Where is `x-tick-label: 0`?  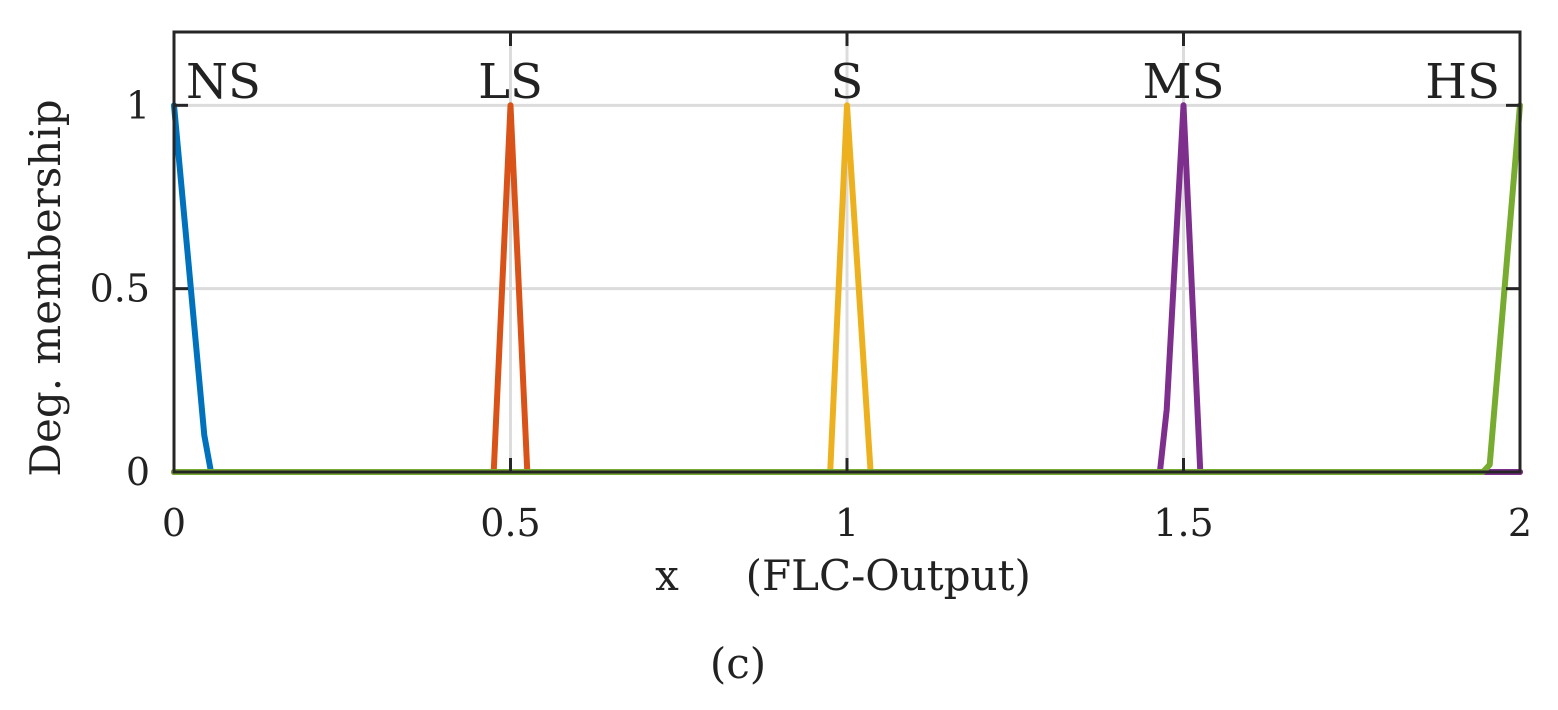
x-tick-label: 0 is located at coordinates (174, 523).